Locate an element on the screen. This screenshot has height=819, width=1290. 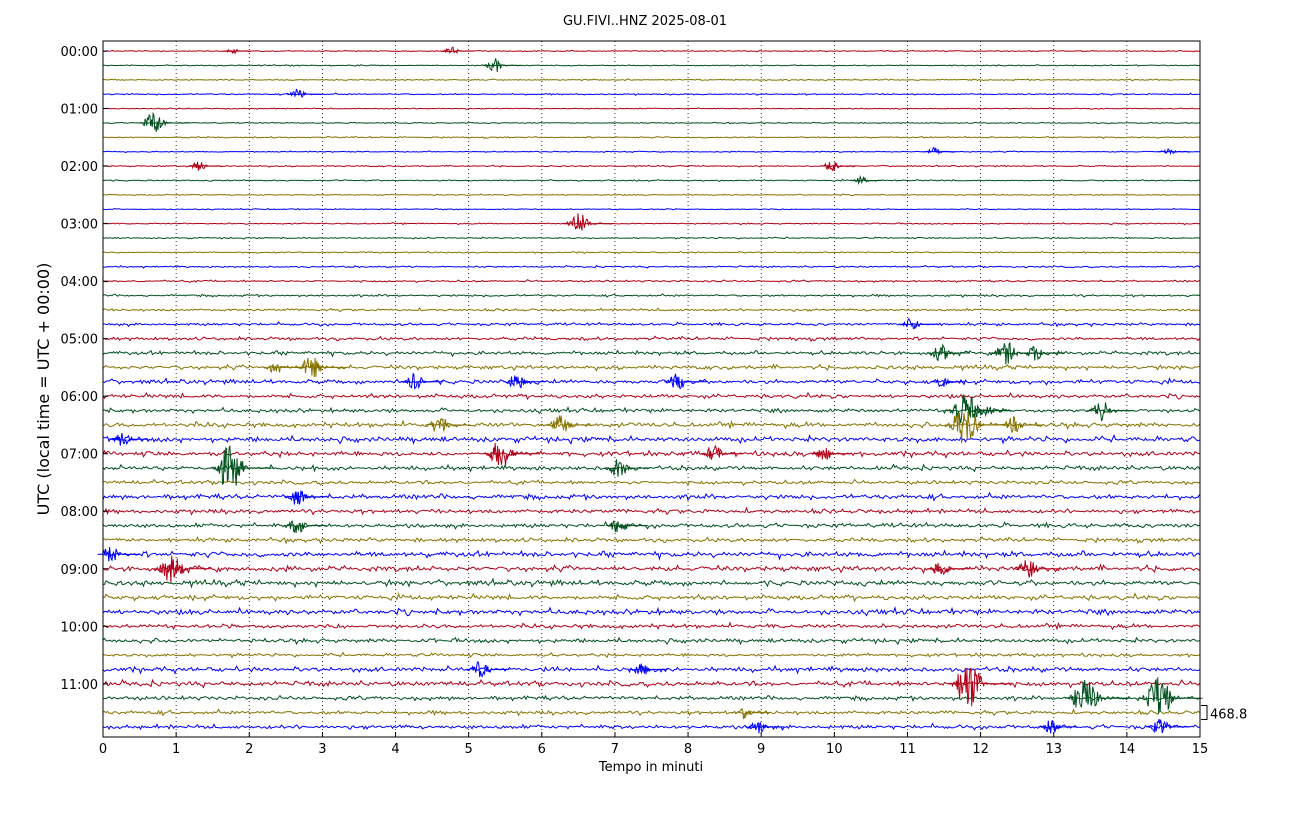
x-tick-label: 5 is located at coordinates (469, 749).